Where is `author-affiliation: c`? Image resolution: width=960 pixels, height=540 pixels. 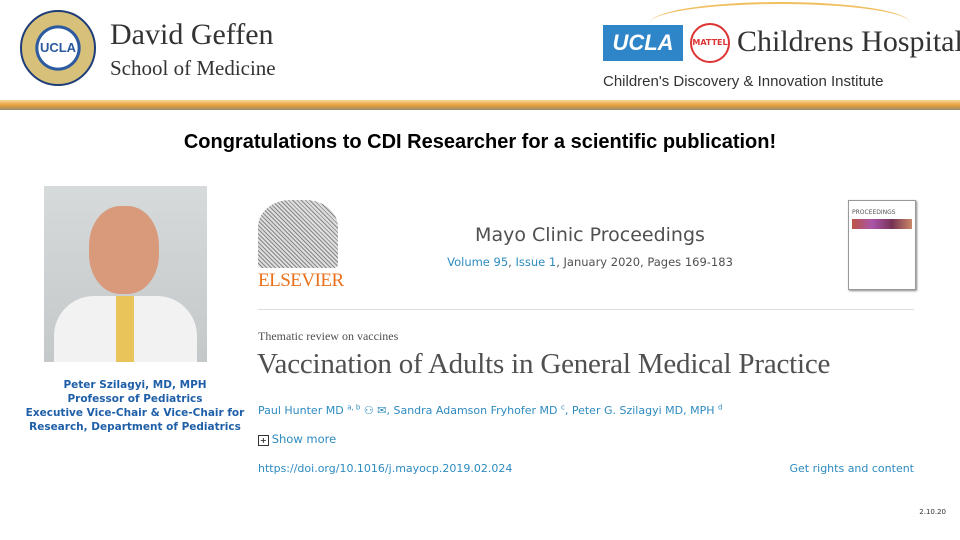 author-affiliation: c is located at coordinates (563, 407).